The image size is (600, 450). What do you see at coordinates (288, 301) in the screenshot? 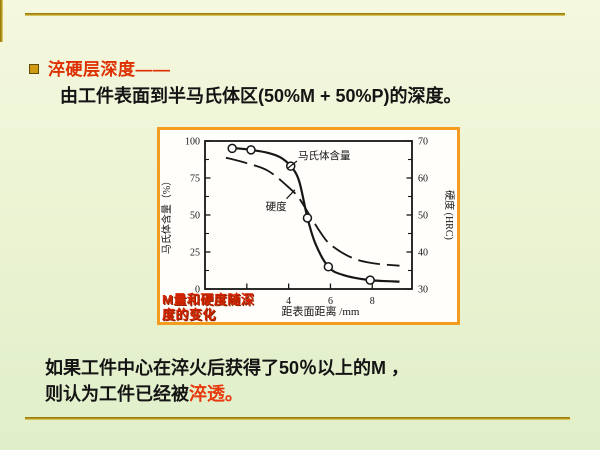
I see `svg-text: 4` at bounding box center [288, 301].